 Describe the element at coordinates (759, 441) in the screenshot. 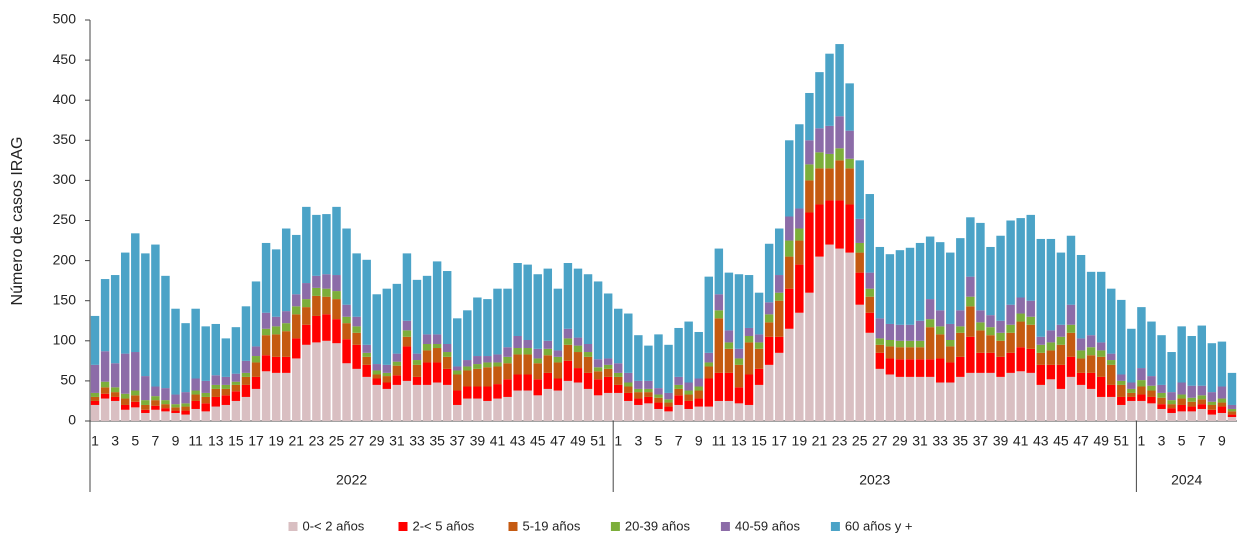

I see `x-tick-label: 15` at that location.